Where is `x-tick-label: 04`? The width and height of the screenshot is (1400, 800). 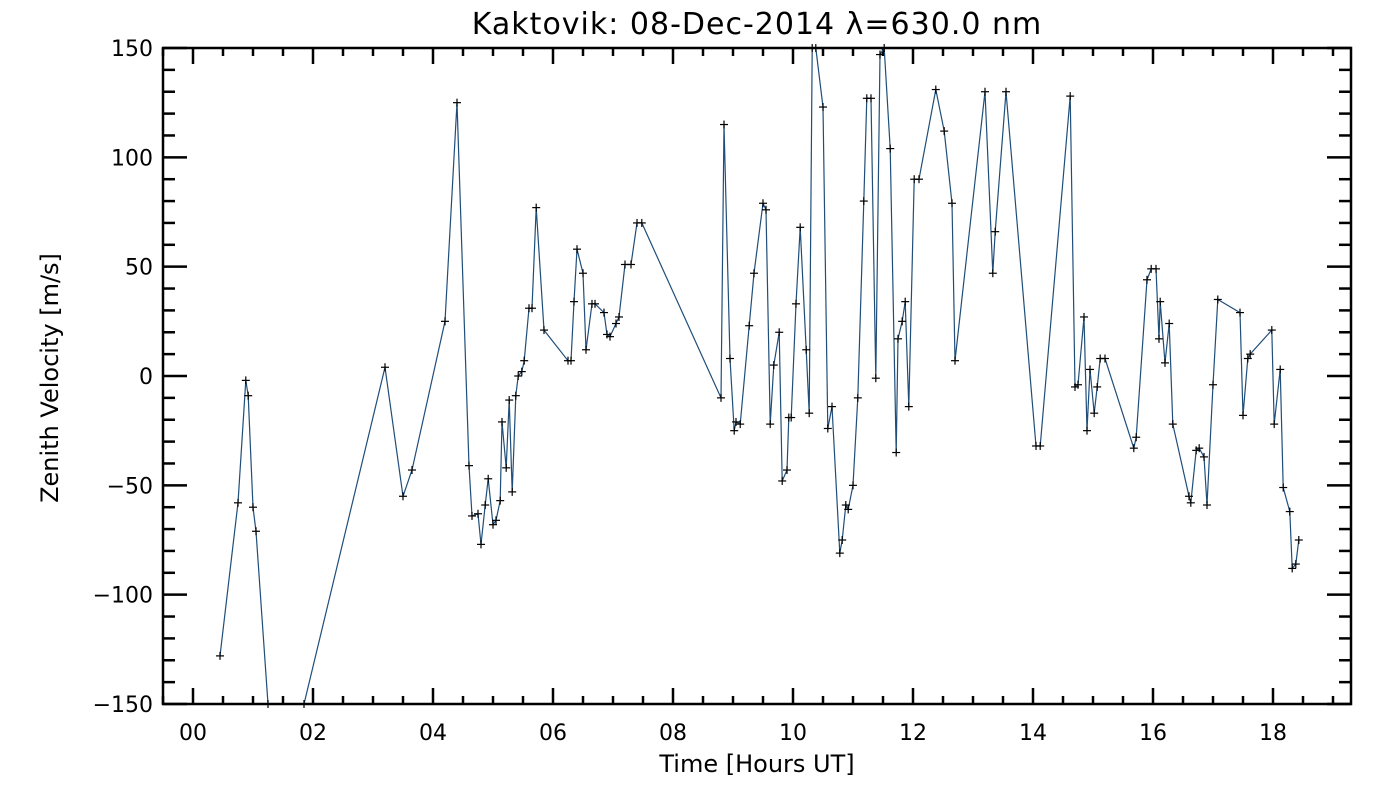 x-tick-label: 04 is located at coordinates (433, 733).